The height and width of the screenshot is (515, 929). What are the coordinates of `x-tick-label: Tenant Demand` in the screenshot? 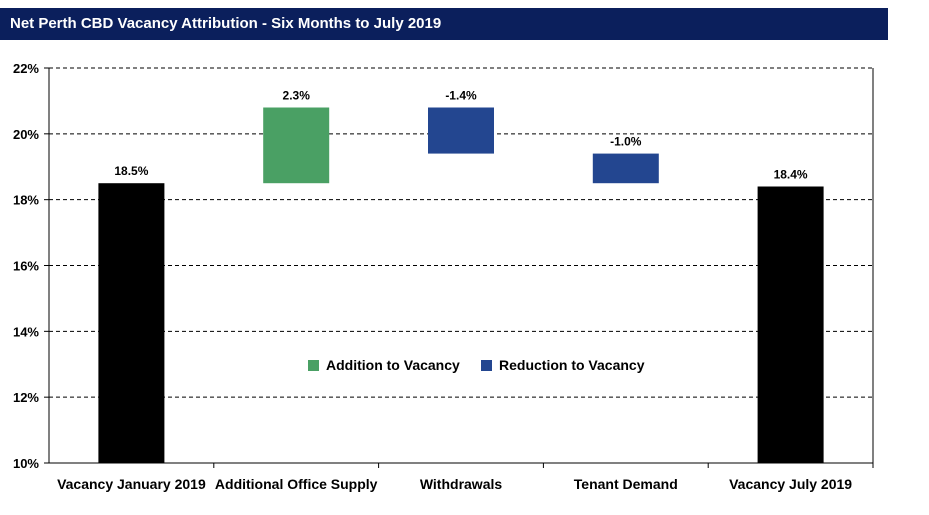 It's located at (626, 484).